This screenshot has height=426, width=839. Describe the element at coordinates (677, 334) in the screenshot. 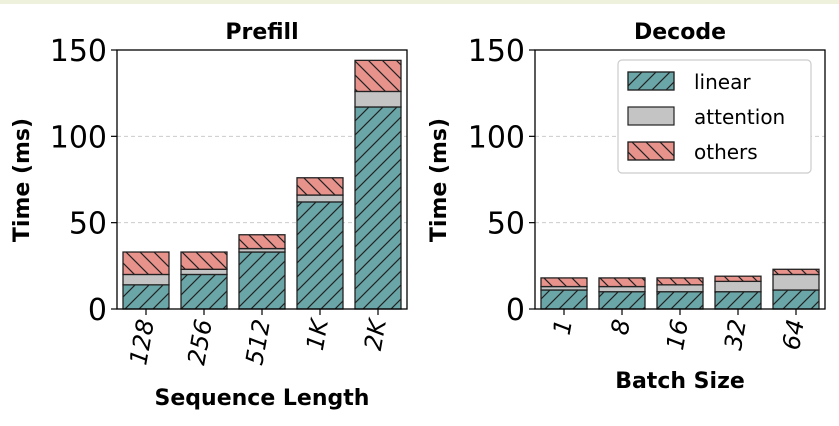

I see `x-tick-label: 16` at that location.